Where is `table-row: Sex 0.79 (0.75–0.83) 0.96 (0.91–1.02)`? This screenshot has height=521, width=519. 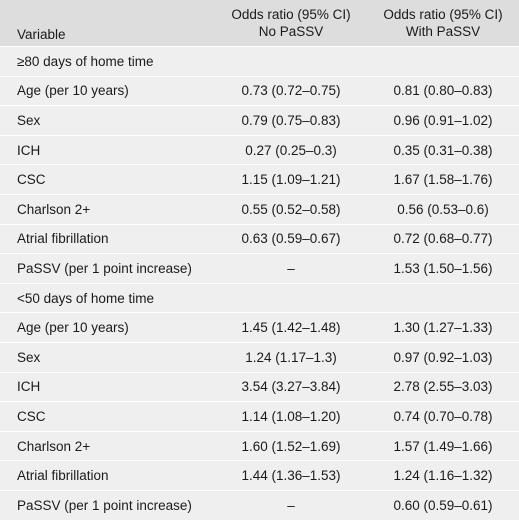 table-row: Sex 0.79 (0.75–0.83) 0.96 (0.91–1.02) is located at coordinates (259, 121).